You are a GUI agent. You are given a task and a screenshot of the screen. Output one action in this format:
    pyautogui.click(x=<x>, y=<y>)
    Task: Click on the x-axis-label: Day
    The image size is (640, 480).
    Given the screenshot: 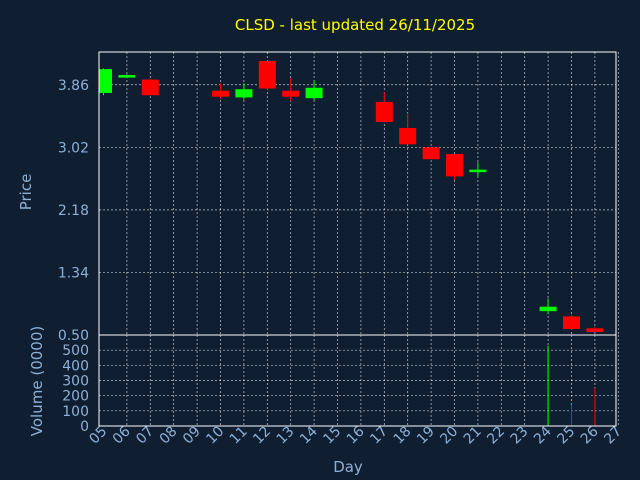 What is the action you would take?
    pyautogui.click(x=348, y=467)
    